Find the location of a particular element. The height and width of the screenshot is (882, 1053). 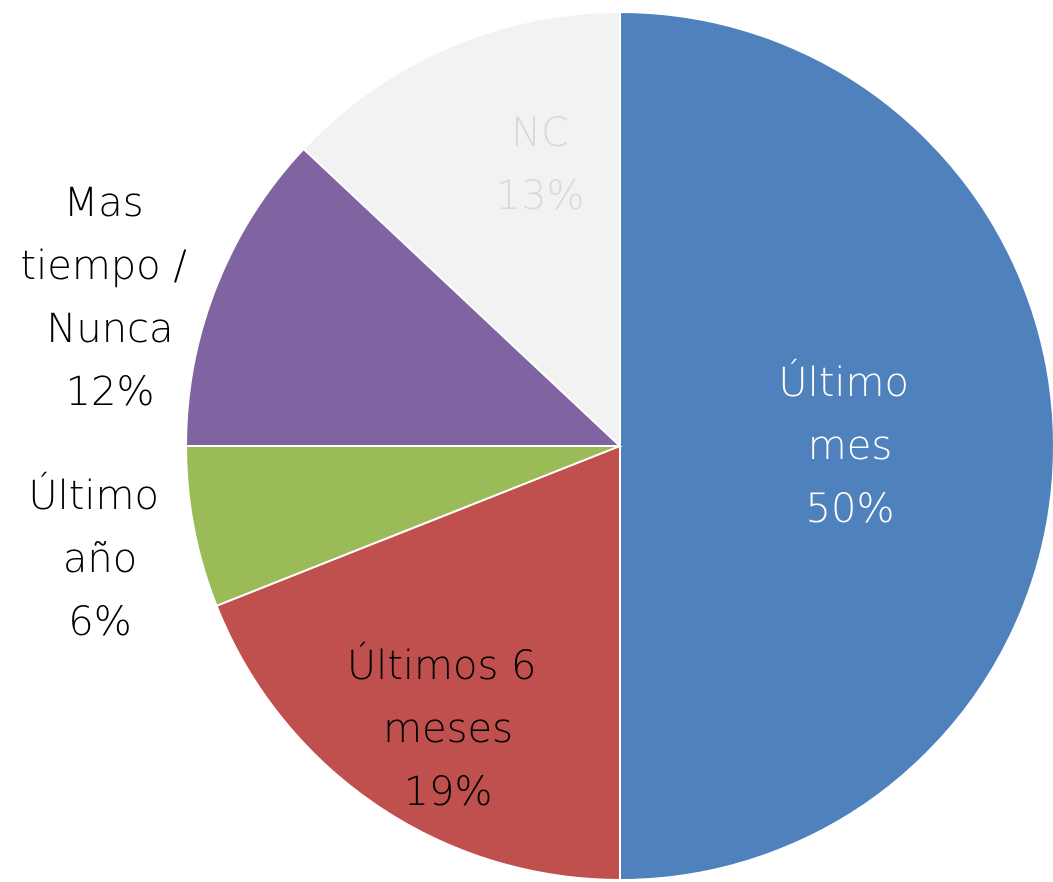

slice-value-label: 6% is located at coordinates (99, 622).